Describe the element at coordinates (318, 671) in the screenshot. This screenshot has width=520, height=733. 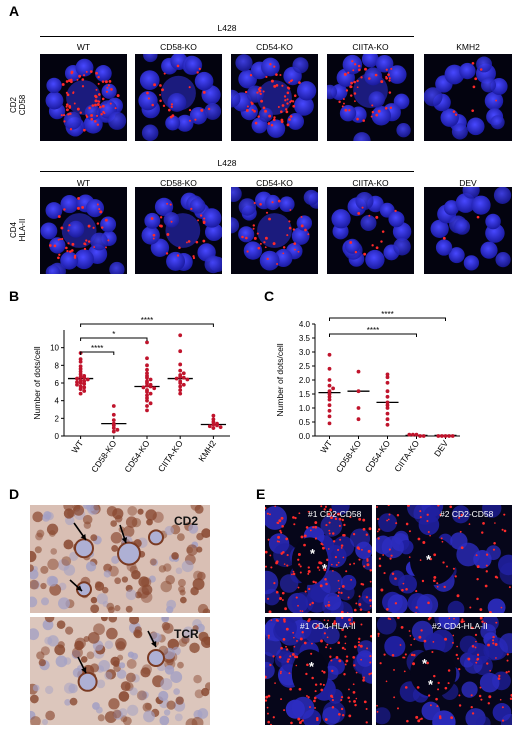
I see `fluorescence-field-render` at that location.